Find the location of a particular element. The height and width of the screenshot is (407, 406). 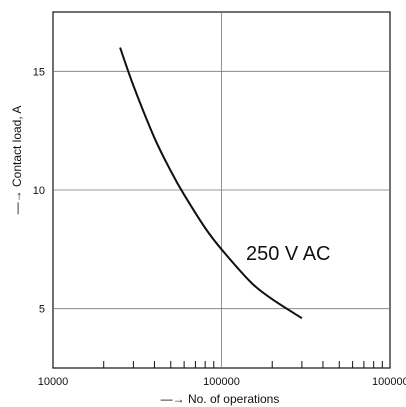

series-annotation: 250 V AC is located at coordinates (288, 254).